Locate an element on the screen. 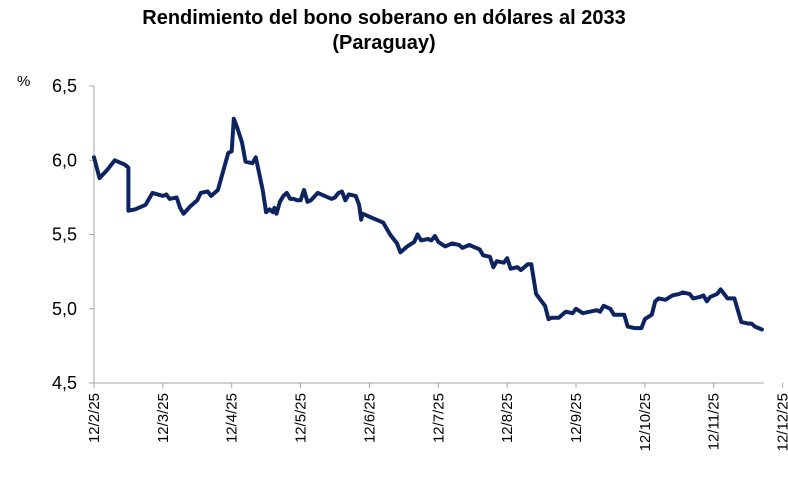 The height and width of the screenshot is (481, 788). y-tick-label: 6,5 is located at coordinates (64, 86).